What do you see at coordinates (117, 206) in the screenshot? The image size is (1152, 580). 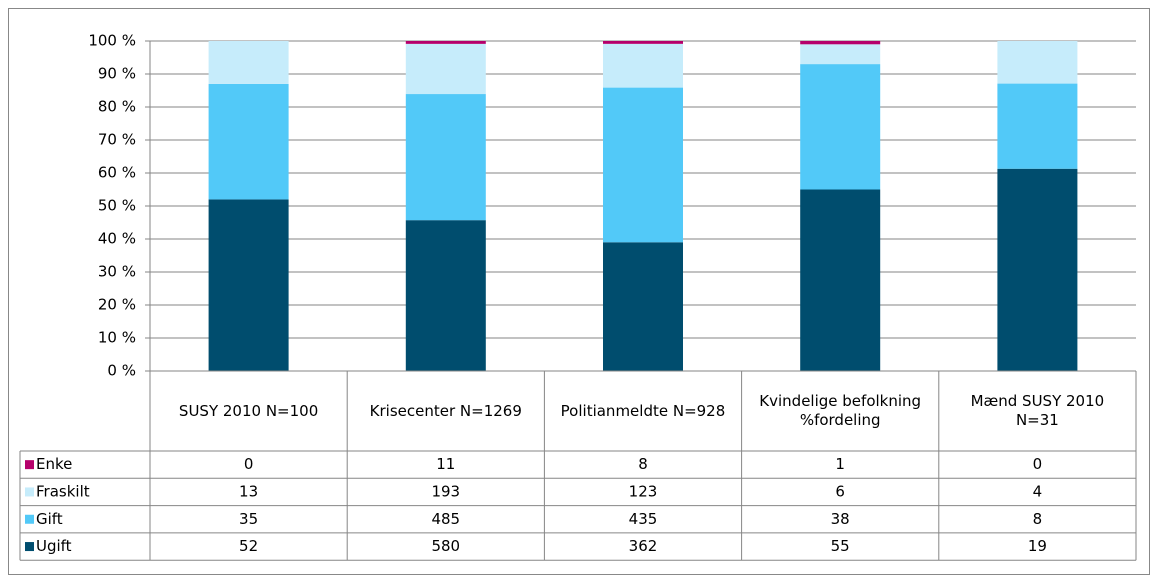 I see `y-tick-label: 50 %` at bounding box center [117, 206].